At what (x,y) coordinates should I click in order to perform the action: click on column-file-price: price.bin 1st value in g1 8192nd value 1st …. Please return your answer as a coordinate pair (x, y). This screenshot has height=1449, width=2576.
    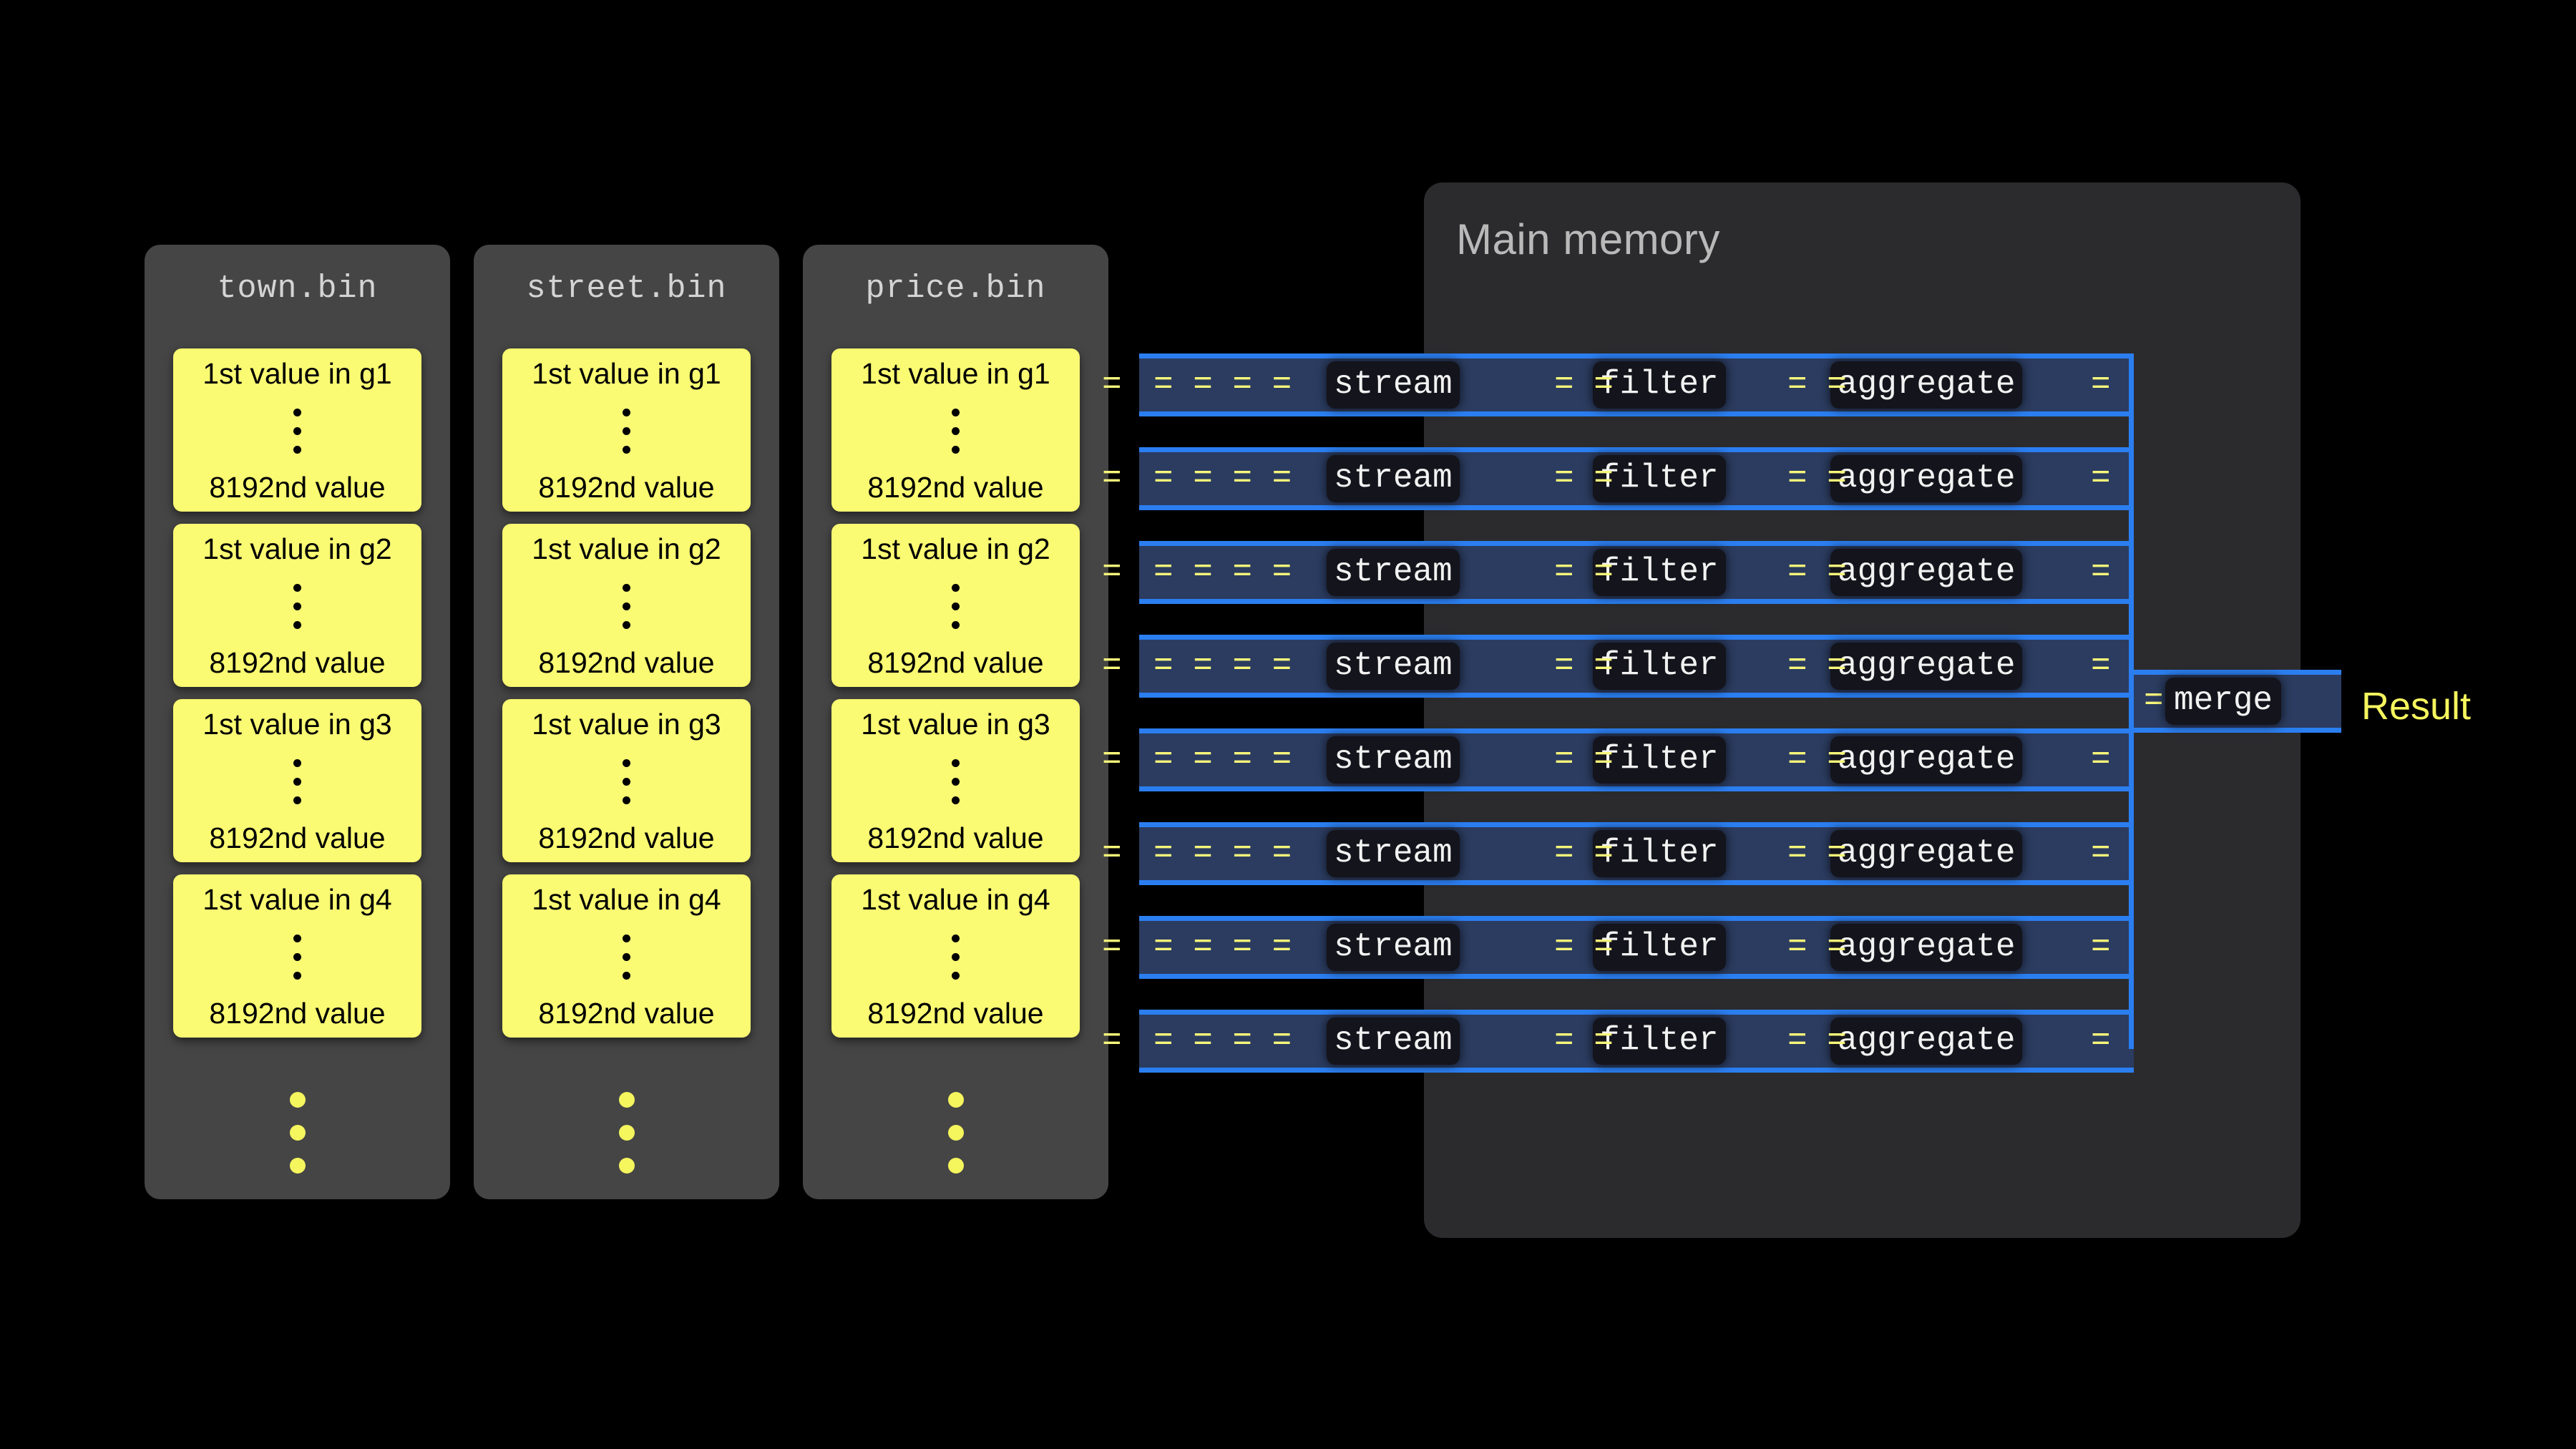
    Looking at the image, I should click on (955, 722).